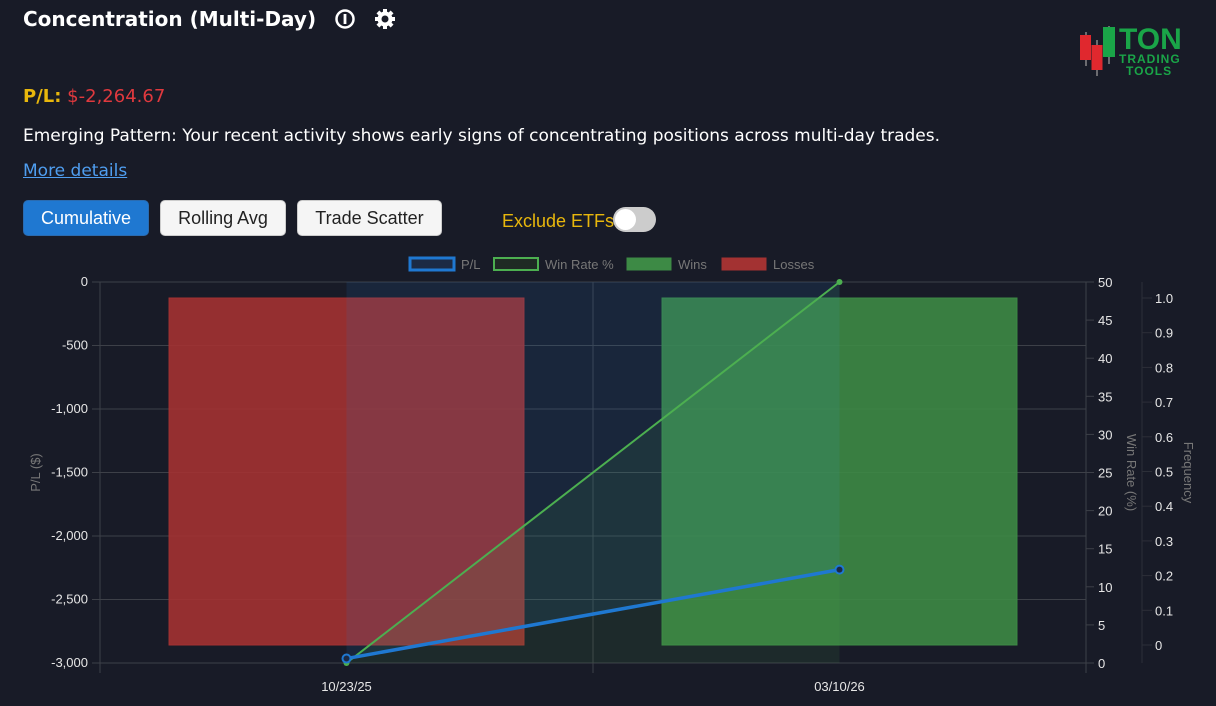 The height and width of the screenshot is (706, 1216). I want to click on legend-item-win-rate-: Win Rate %, so click(553, 264).